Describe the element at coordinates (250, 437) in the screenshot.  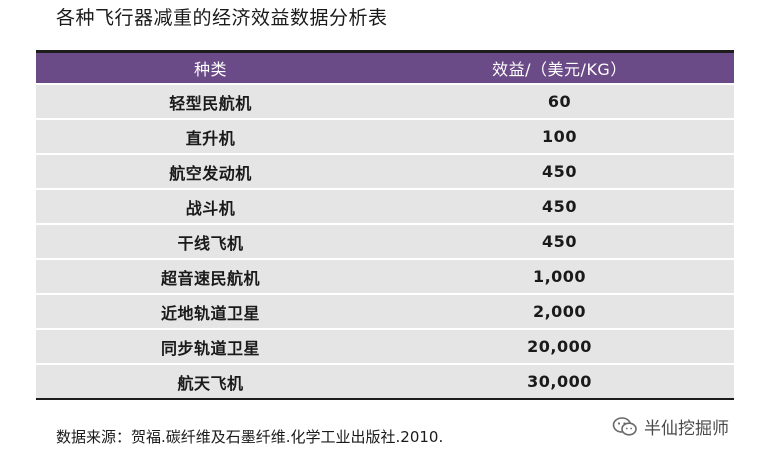
I see `source-note: 数据来源：贺福.碳纤维及石墨纤维.化学工业出版社.2010.` at that location.